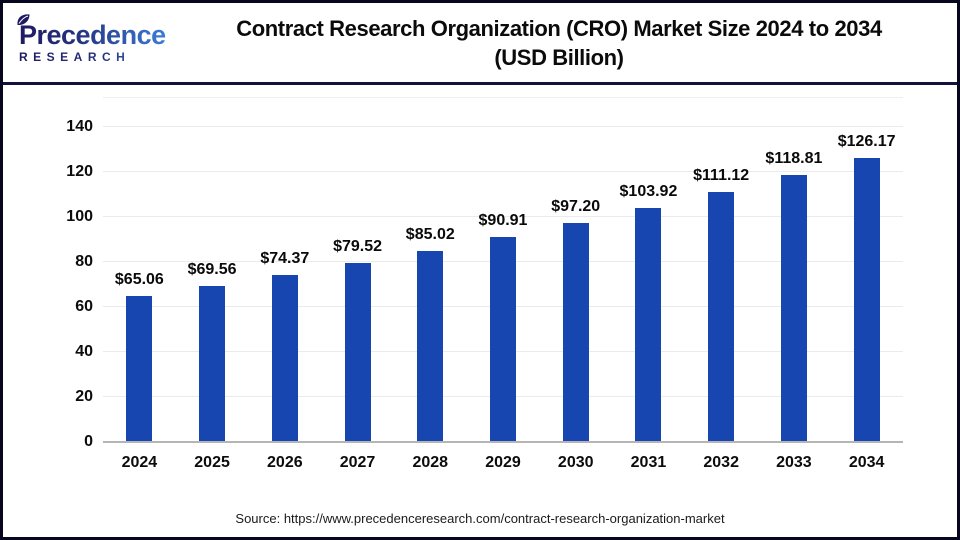  I want to click on bar-2034, so click(866, 300).